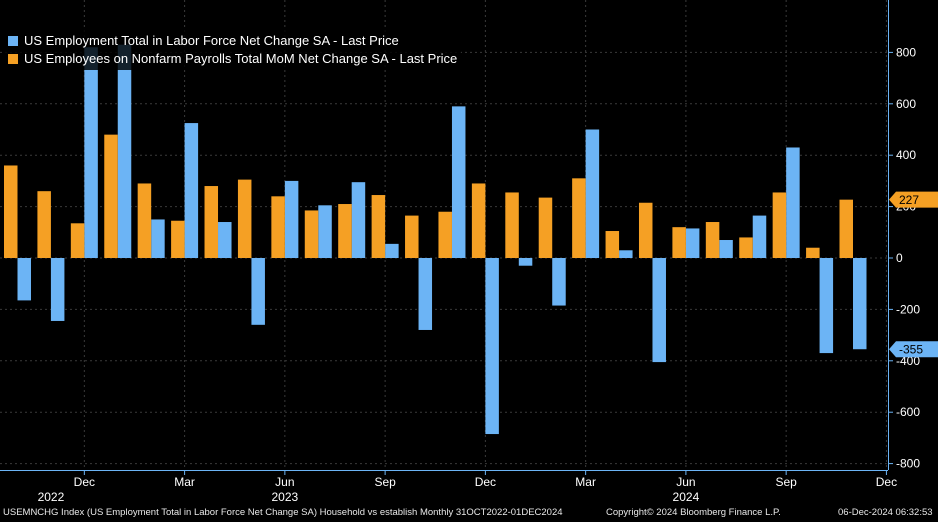  Describe the element at coordinates (899, 258) in the screenshot. I see `y-tick-label: 0` at that location.